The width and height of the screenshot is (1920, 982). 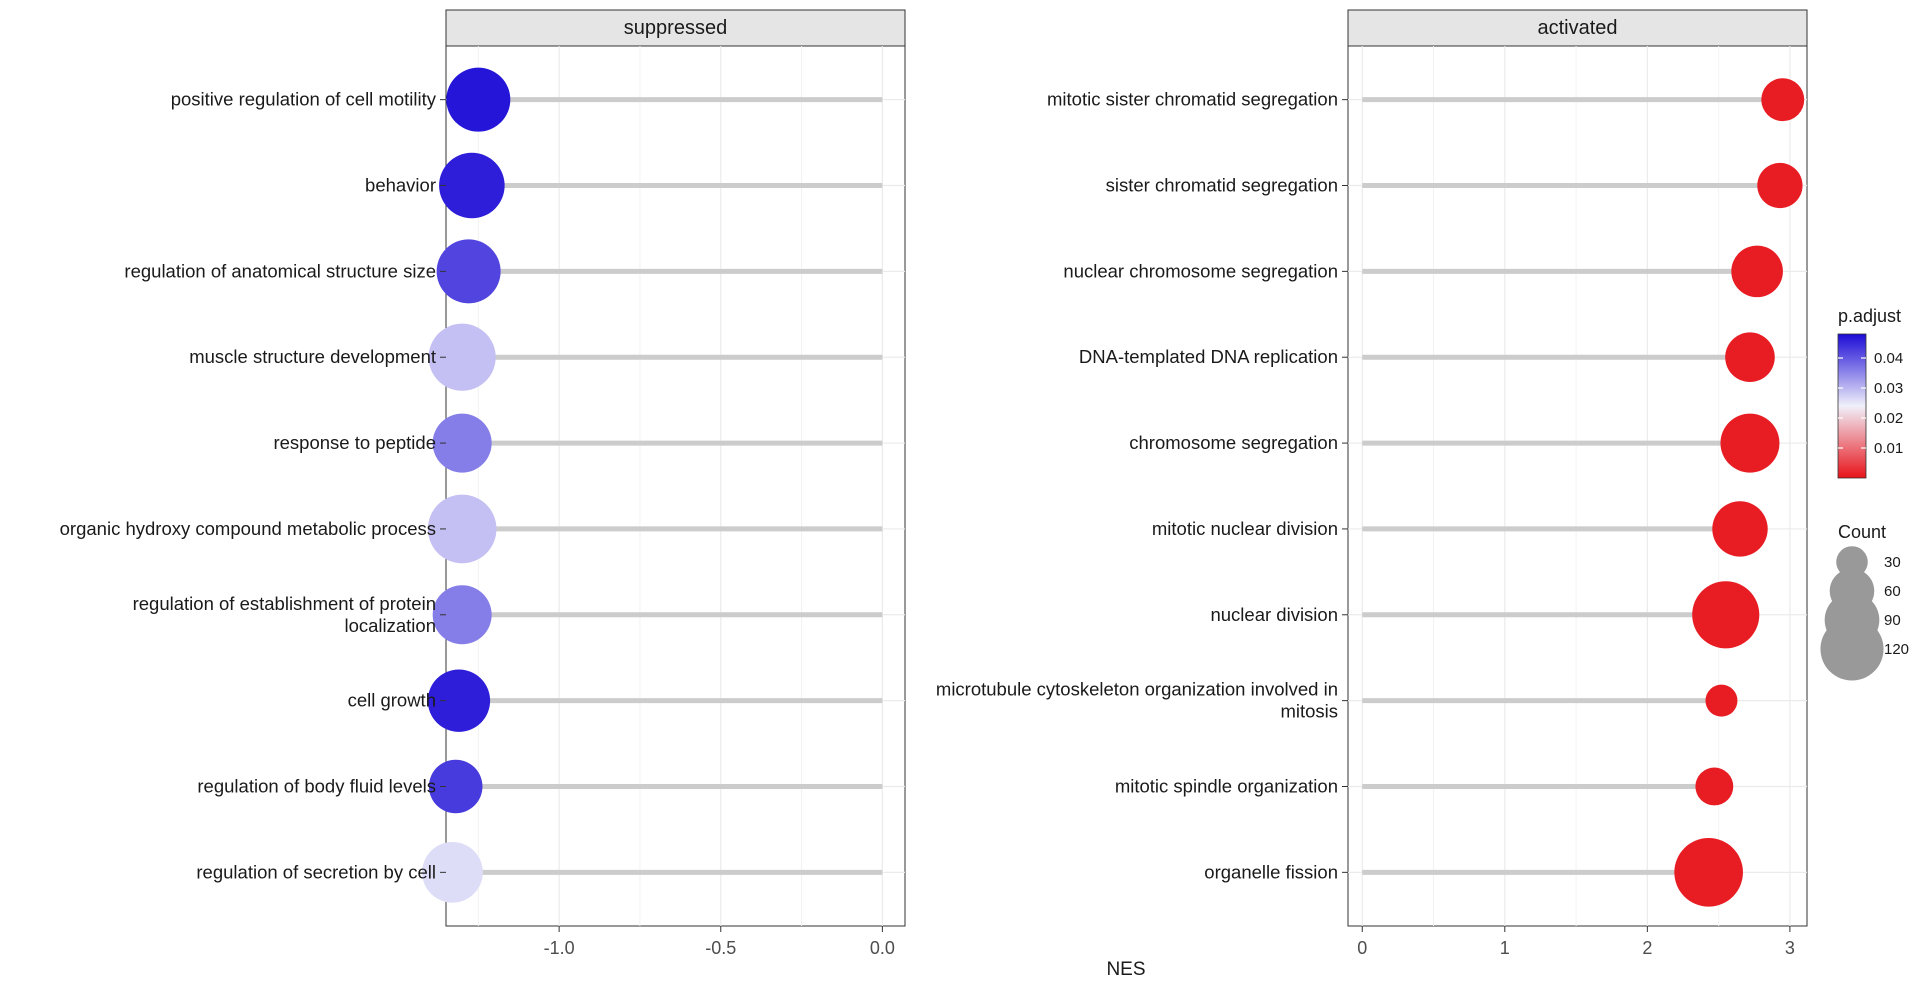 I want to click on colorbar-tick-label: 0.03, so click(x=1888, y=388).